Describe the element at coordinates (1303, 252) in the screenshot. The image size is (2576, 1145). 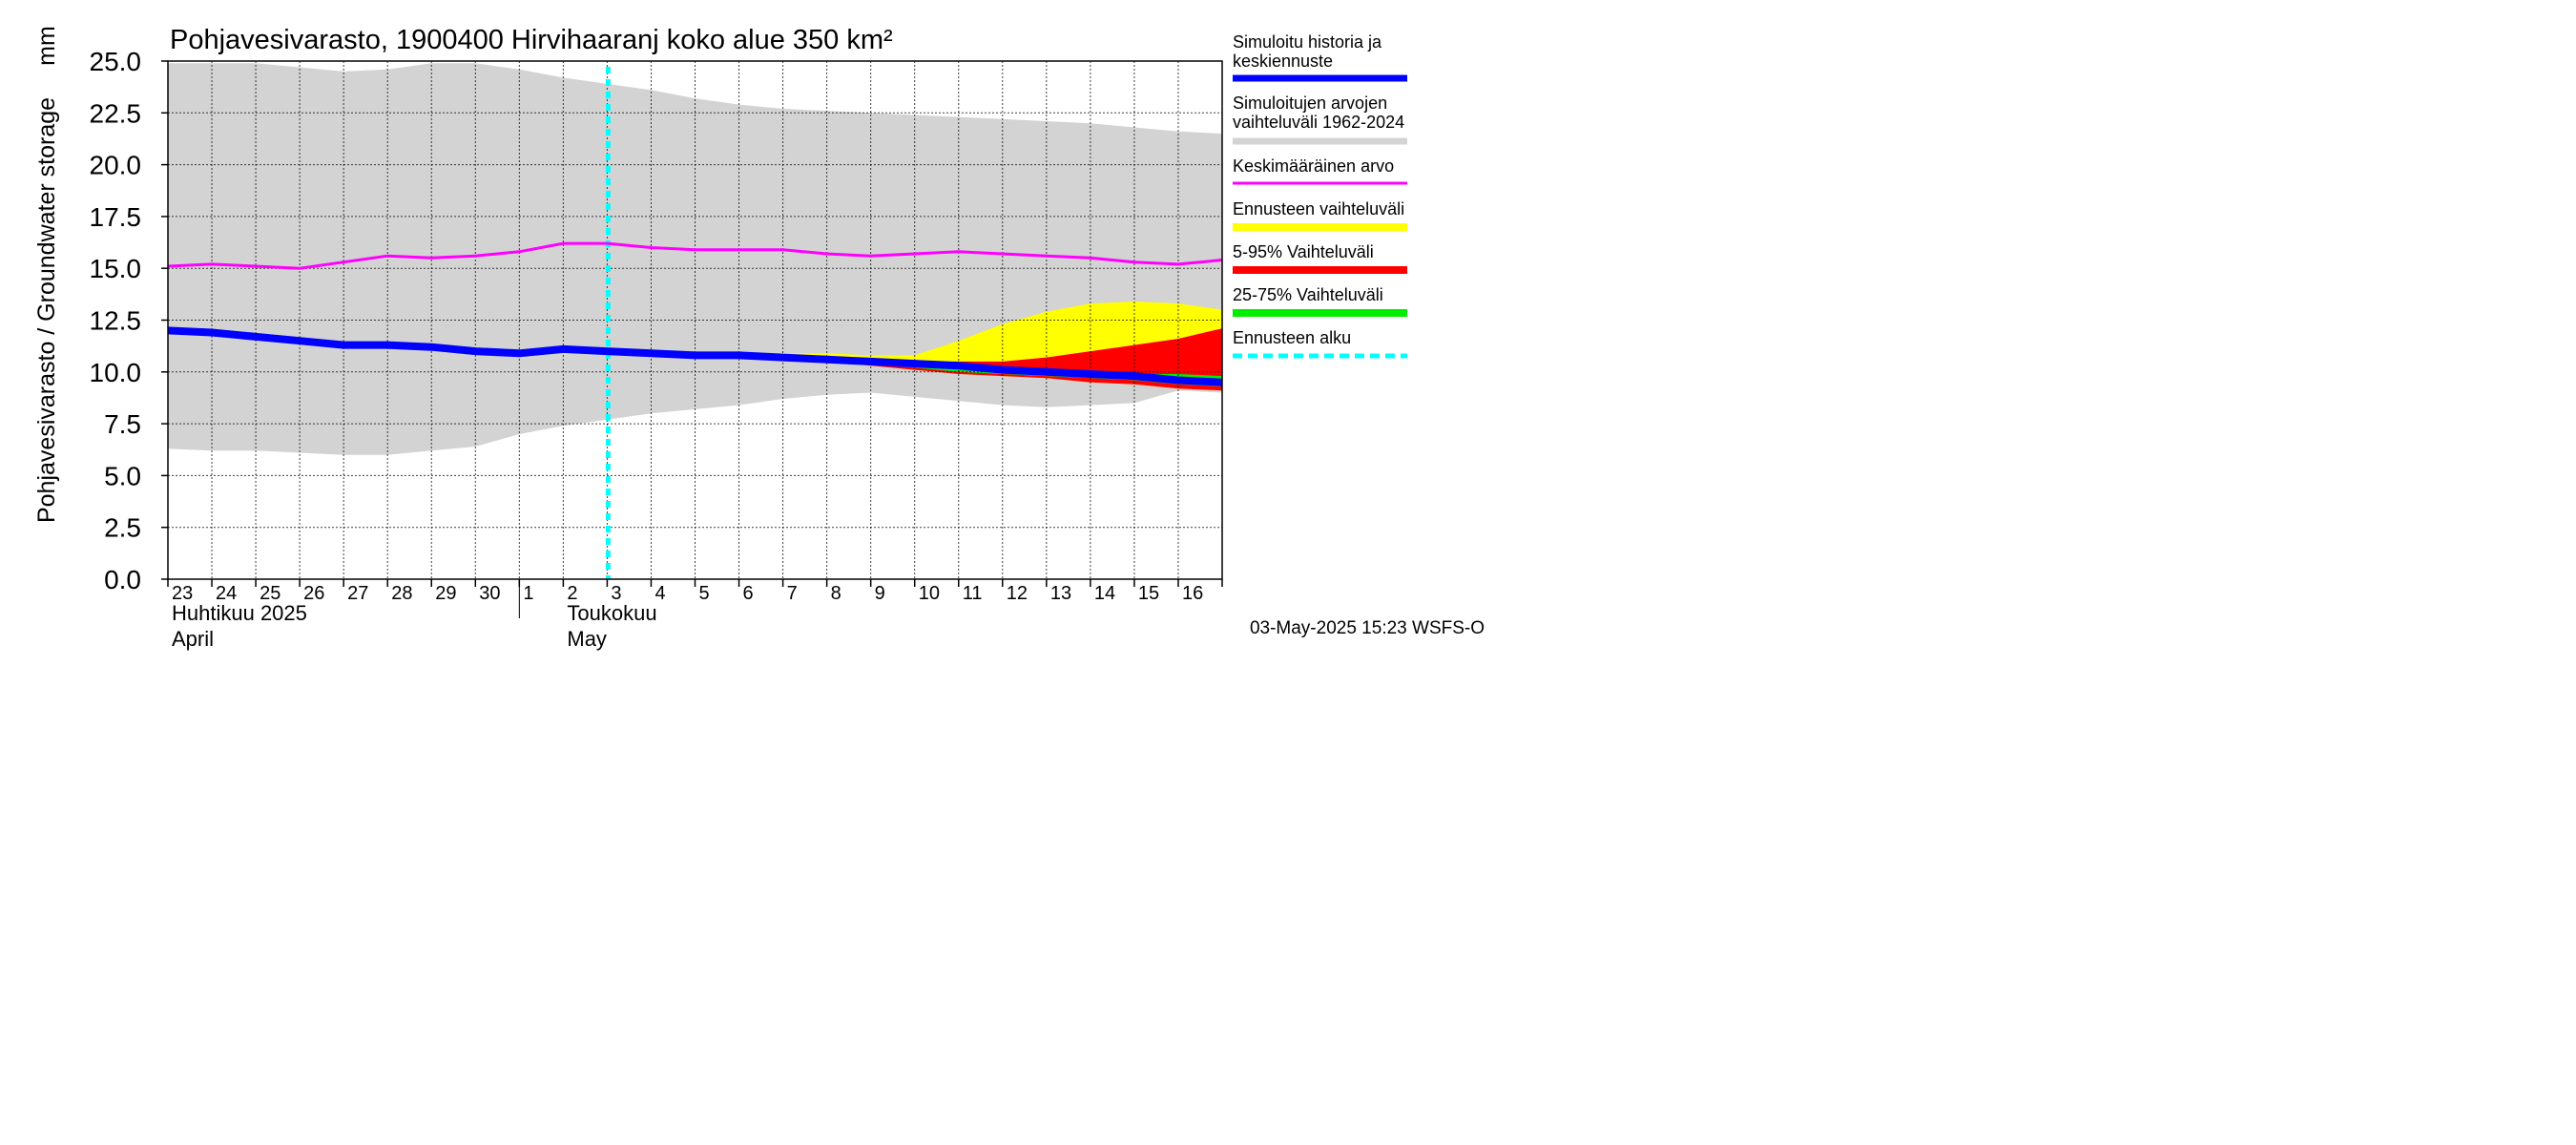
I see `legend-label: 5-95% Vaihteluväli` at that location.